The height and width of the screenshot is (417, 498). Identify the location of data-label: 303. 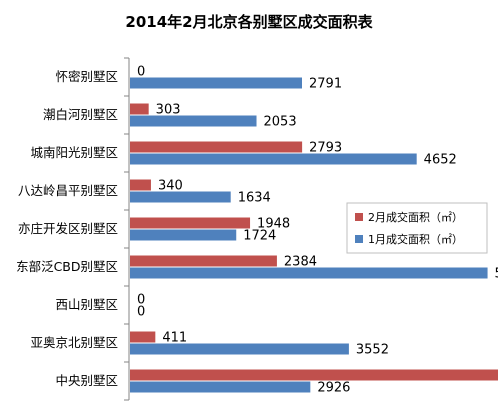
(168, 110).